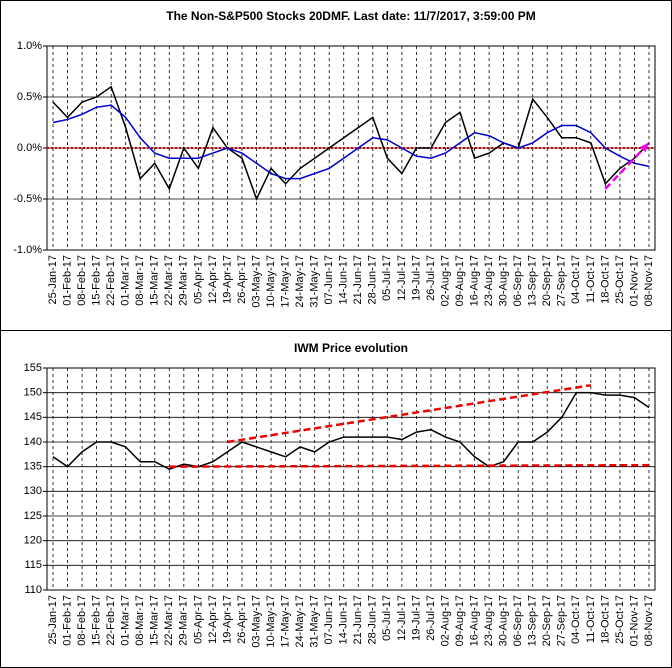  What do you see at coordinates (67, 280) in the screenshot?
I see `x-tick-label: 01-Feb-17` at bounding box center [67, 280].